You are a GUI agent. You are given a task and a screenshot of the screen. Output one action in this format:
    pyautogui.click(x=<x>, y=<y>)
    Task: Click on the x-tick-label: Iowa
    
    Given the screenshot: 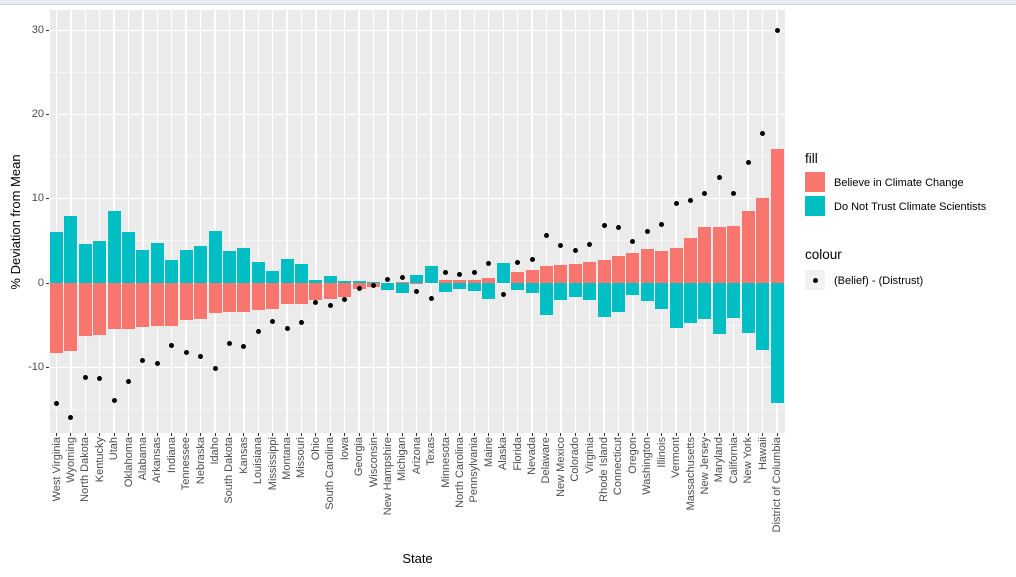 What is the action you would take?
    pyautogui.click(x=344, y=449)
    